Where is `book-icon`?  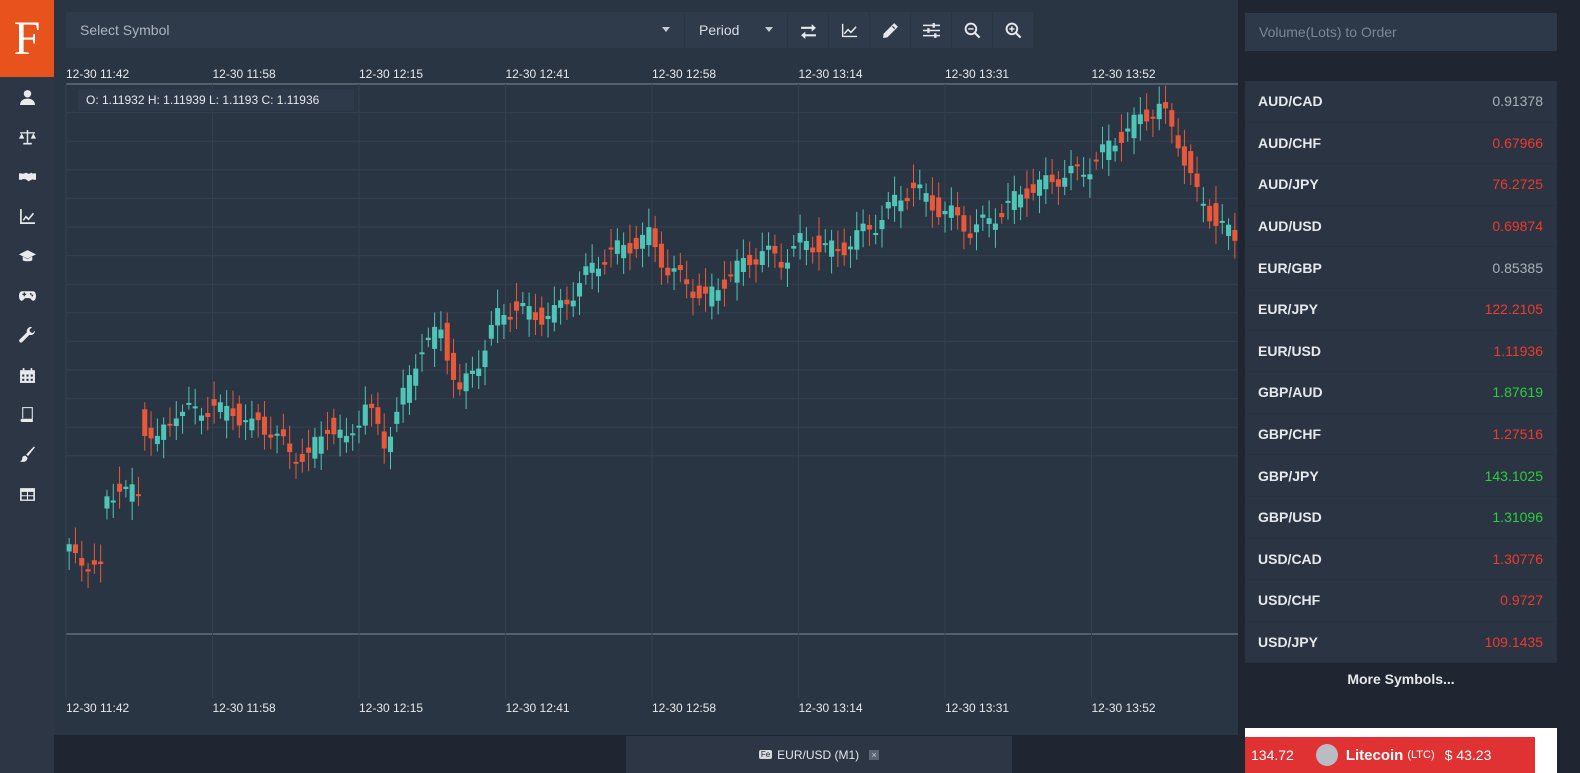 book-icon is located at coordinates (26, 414).